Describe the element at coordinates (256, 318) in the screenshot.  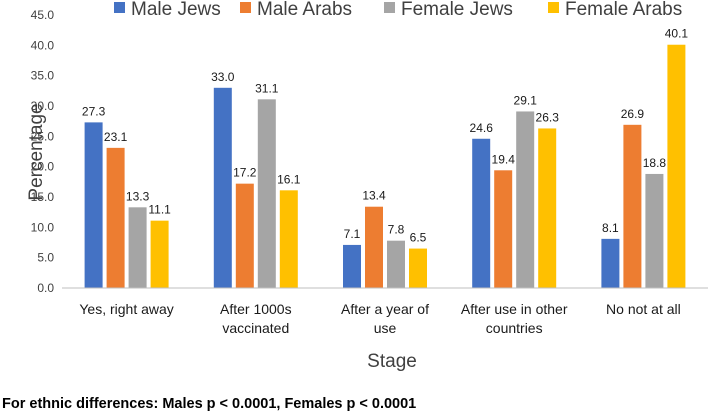
I see `category-label: After 1000s vaccinated` at that location.